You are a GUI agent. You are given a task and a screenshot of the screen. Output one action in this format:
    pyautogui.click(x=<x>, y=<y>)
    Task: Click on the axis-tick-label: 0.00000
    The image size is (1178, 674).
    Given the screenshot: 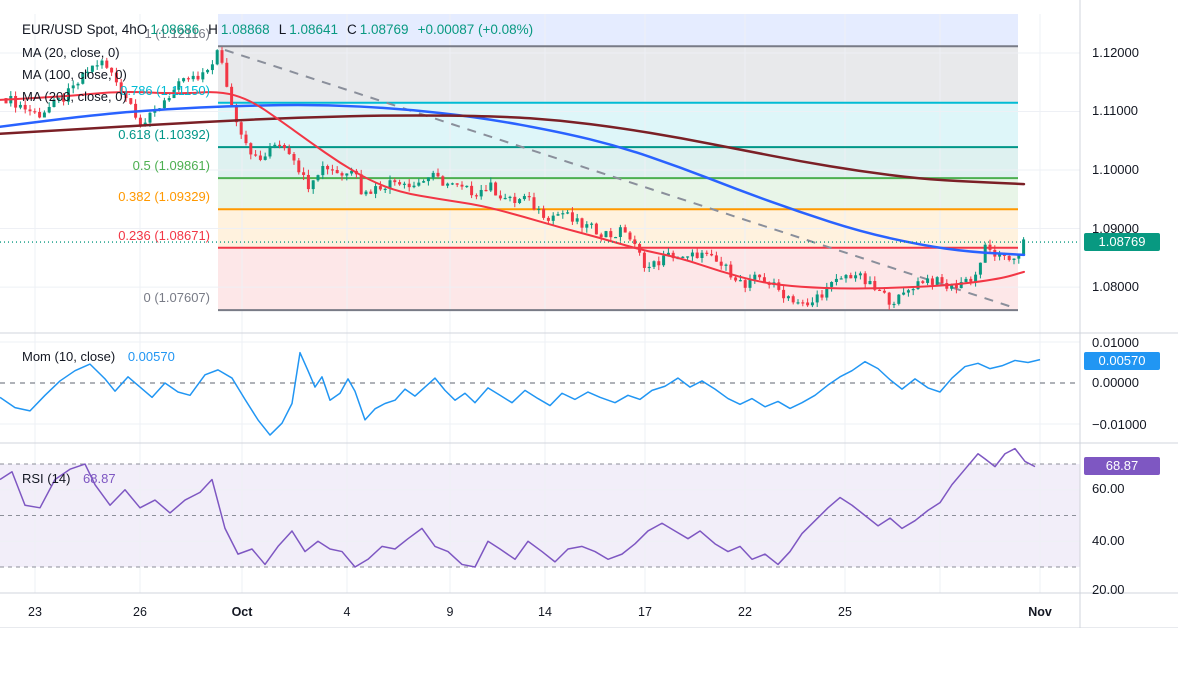 What is the action you would take?
    pyautogui.click(x=1115, y=382)
    